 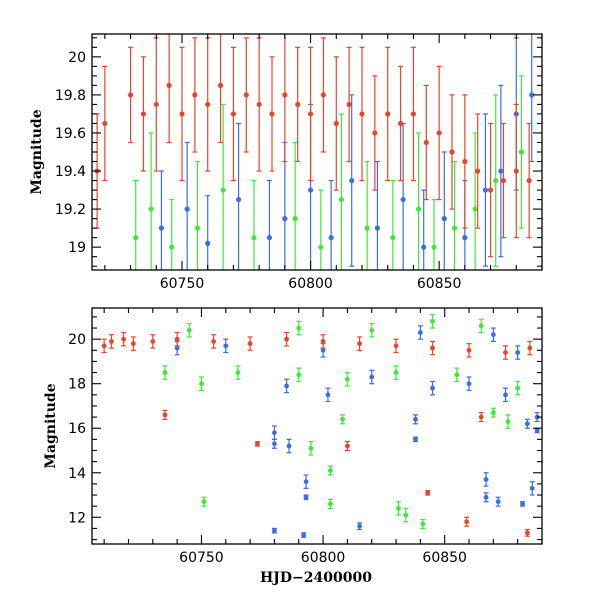 I want to click on bottom-x-axis-title: HJD−2400000, so click(x=316, y=578).